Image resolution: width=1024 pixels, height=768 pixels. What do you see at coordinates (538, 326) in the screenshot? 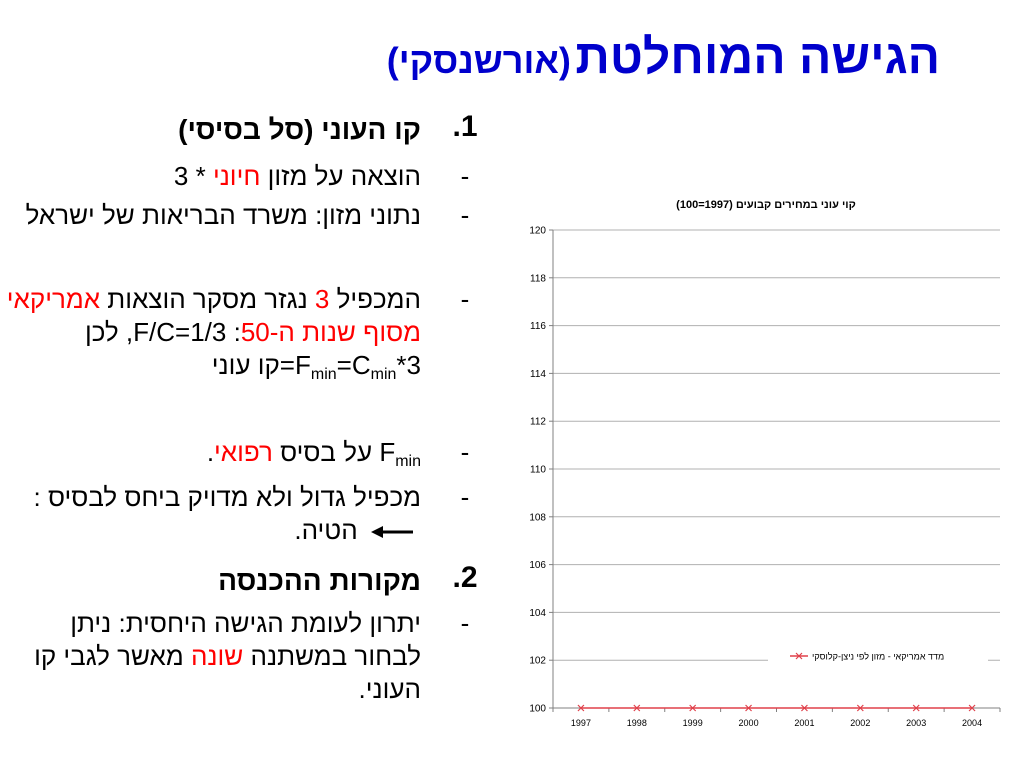
I see `y-tick-label: 116` at bounding box center [538, 326].